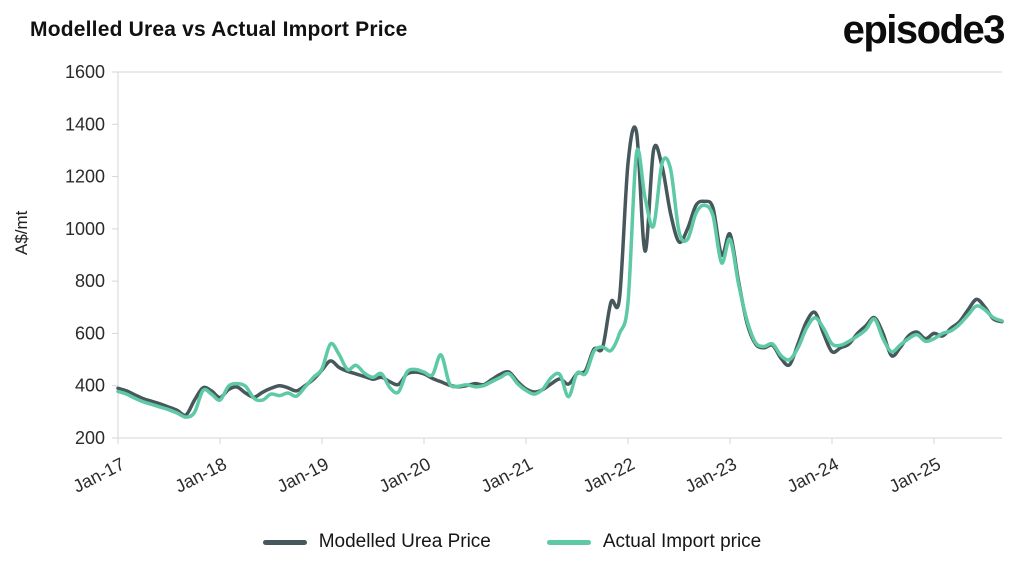 The image size is (1024, 569). What do you see at coordinates (201, 475) in the screenshot?
I see `svg-text: Jan-18` at bounding box center [201, 475].